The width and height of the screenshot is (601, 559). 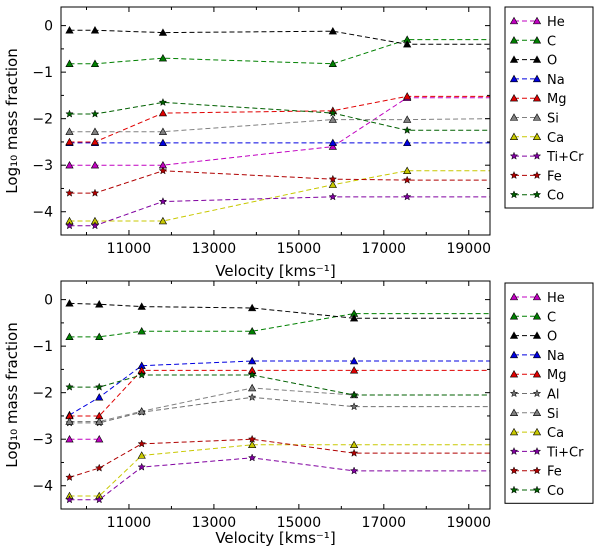 I want to click on series-line-al, so click(x=279, y=410).